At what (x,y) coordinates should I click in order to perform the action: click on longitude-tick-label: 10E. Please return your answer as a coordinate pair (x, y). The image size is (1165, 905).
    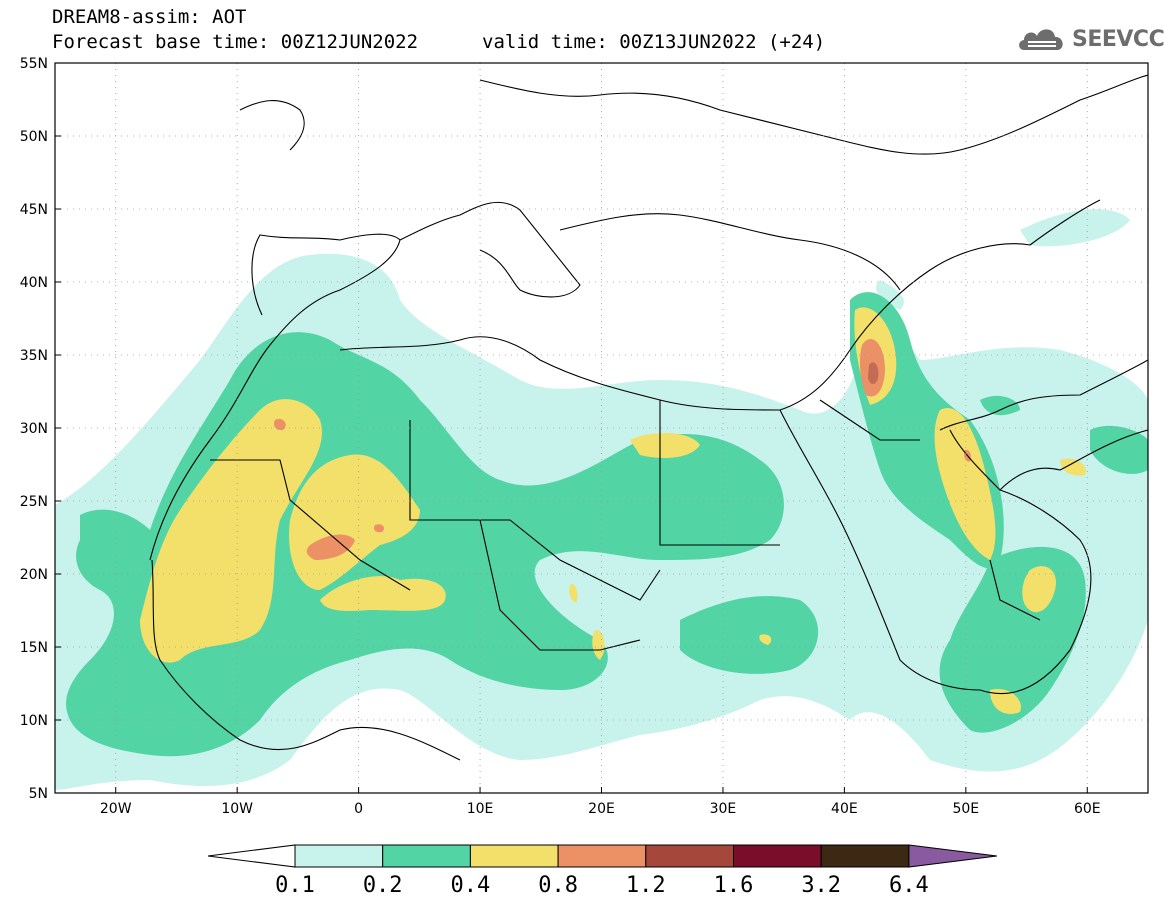
    Looking at the image, I should click on (480, 809).